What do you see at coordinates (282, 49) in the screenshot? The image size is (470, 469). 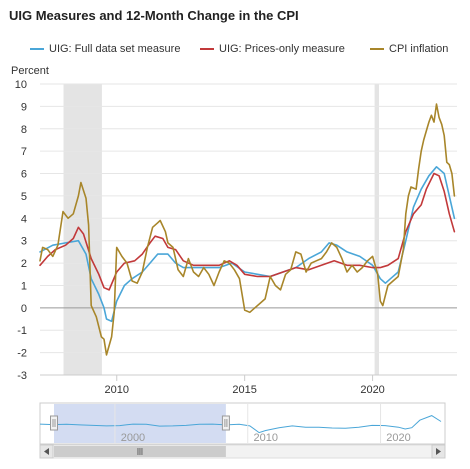 I see `legend-label-prices: UIG: Prices-only measure` at bounding box center [282, 49].